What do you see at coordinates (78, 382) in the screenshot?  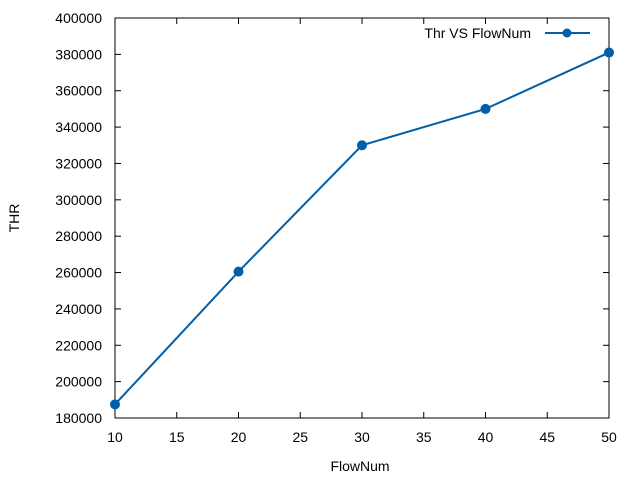 I see `y-tick-label: 200000` at bounding box center [78, 382].